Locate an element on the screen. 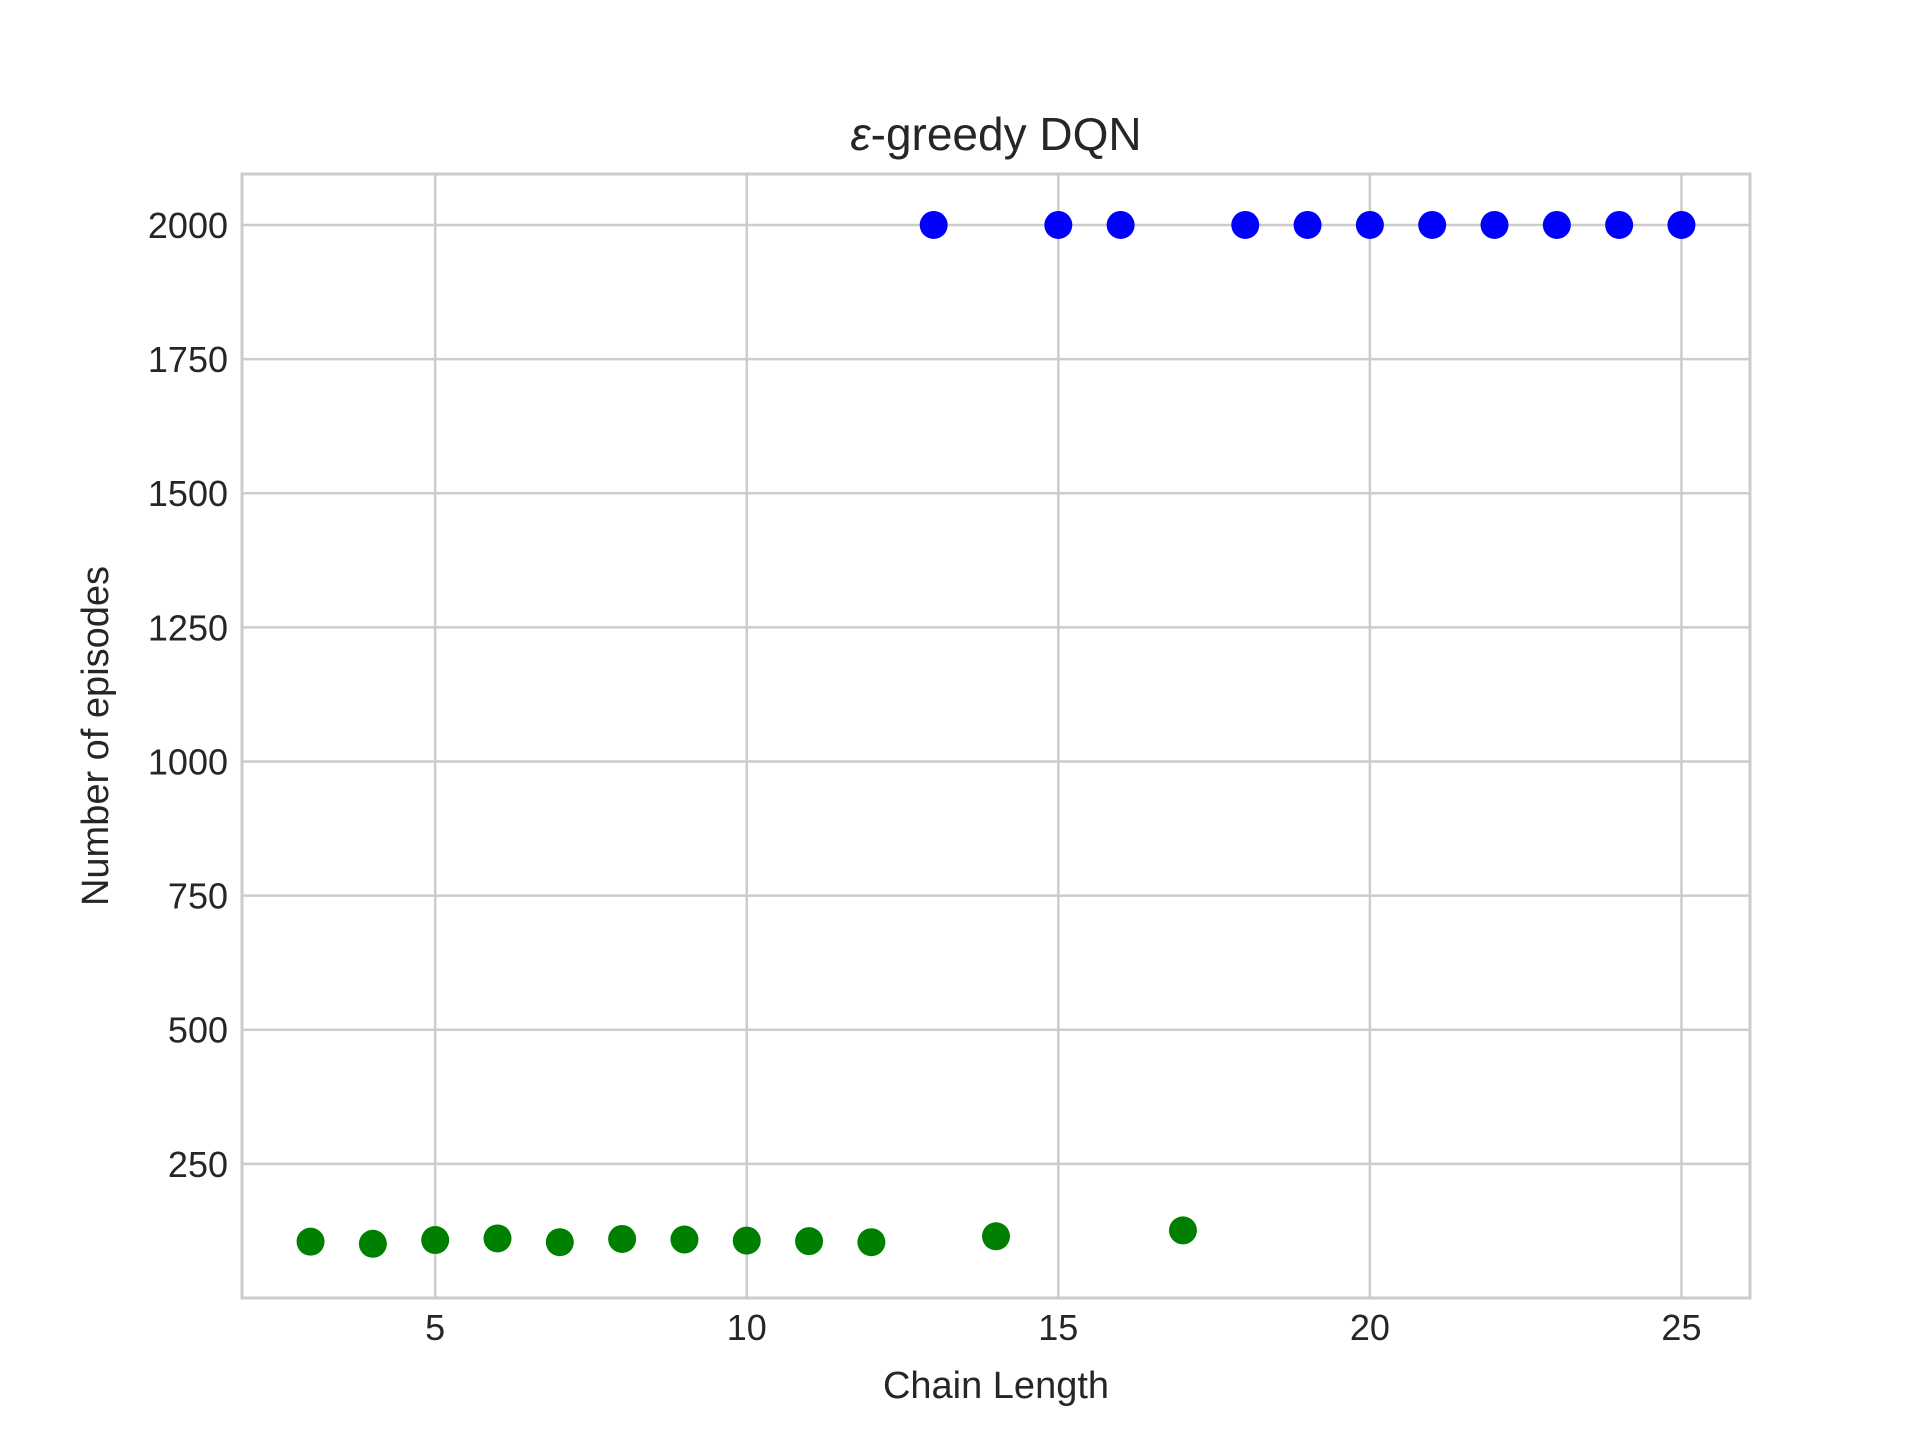  y-tick-label: 500 is located at coordinates (198, 1030).